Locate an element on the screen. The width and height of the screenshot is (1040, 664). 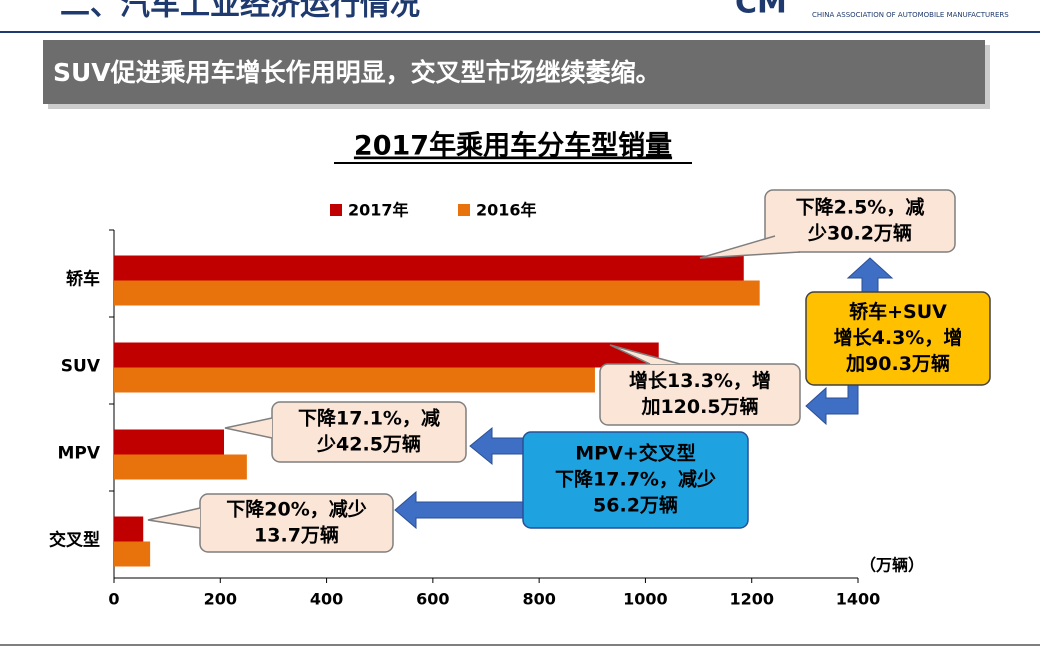
banner is located at coordinates (514, 72).